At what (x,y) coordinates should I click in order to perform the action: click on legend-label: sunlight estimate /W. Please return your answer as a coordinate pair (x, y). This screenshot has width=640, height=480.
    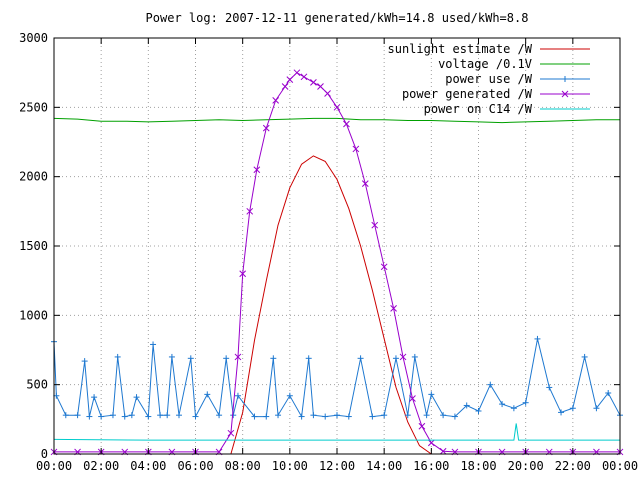
    Looking at the image, I should click on (460, 49).